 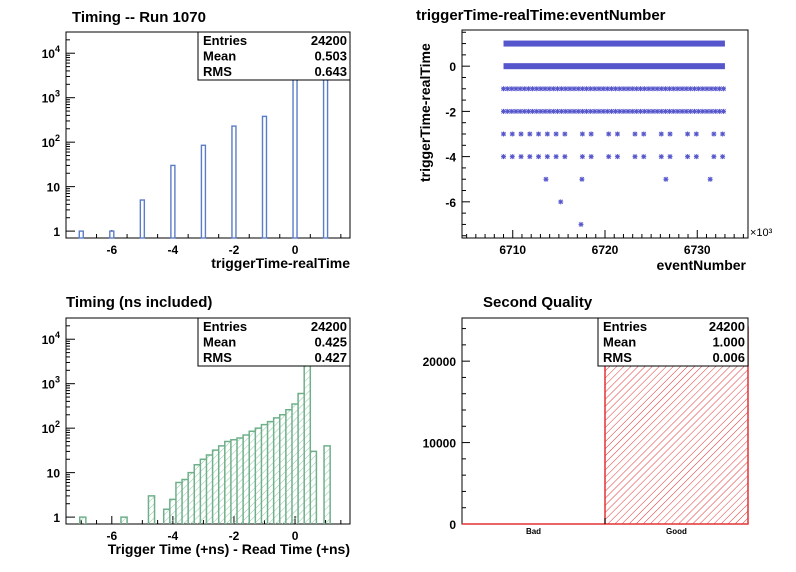 I want to click on x-tick-label: 0, so click(x=295, y=250).